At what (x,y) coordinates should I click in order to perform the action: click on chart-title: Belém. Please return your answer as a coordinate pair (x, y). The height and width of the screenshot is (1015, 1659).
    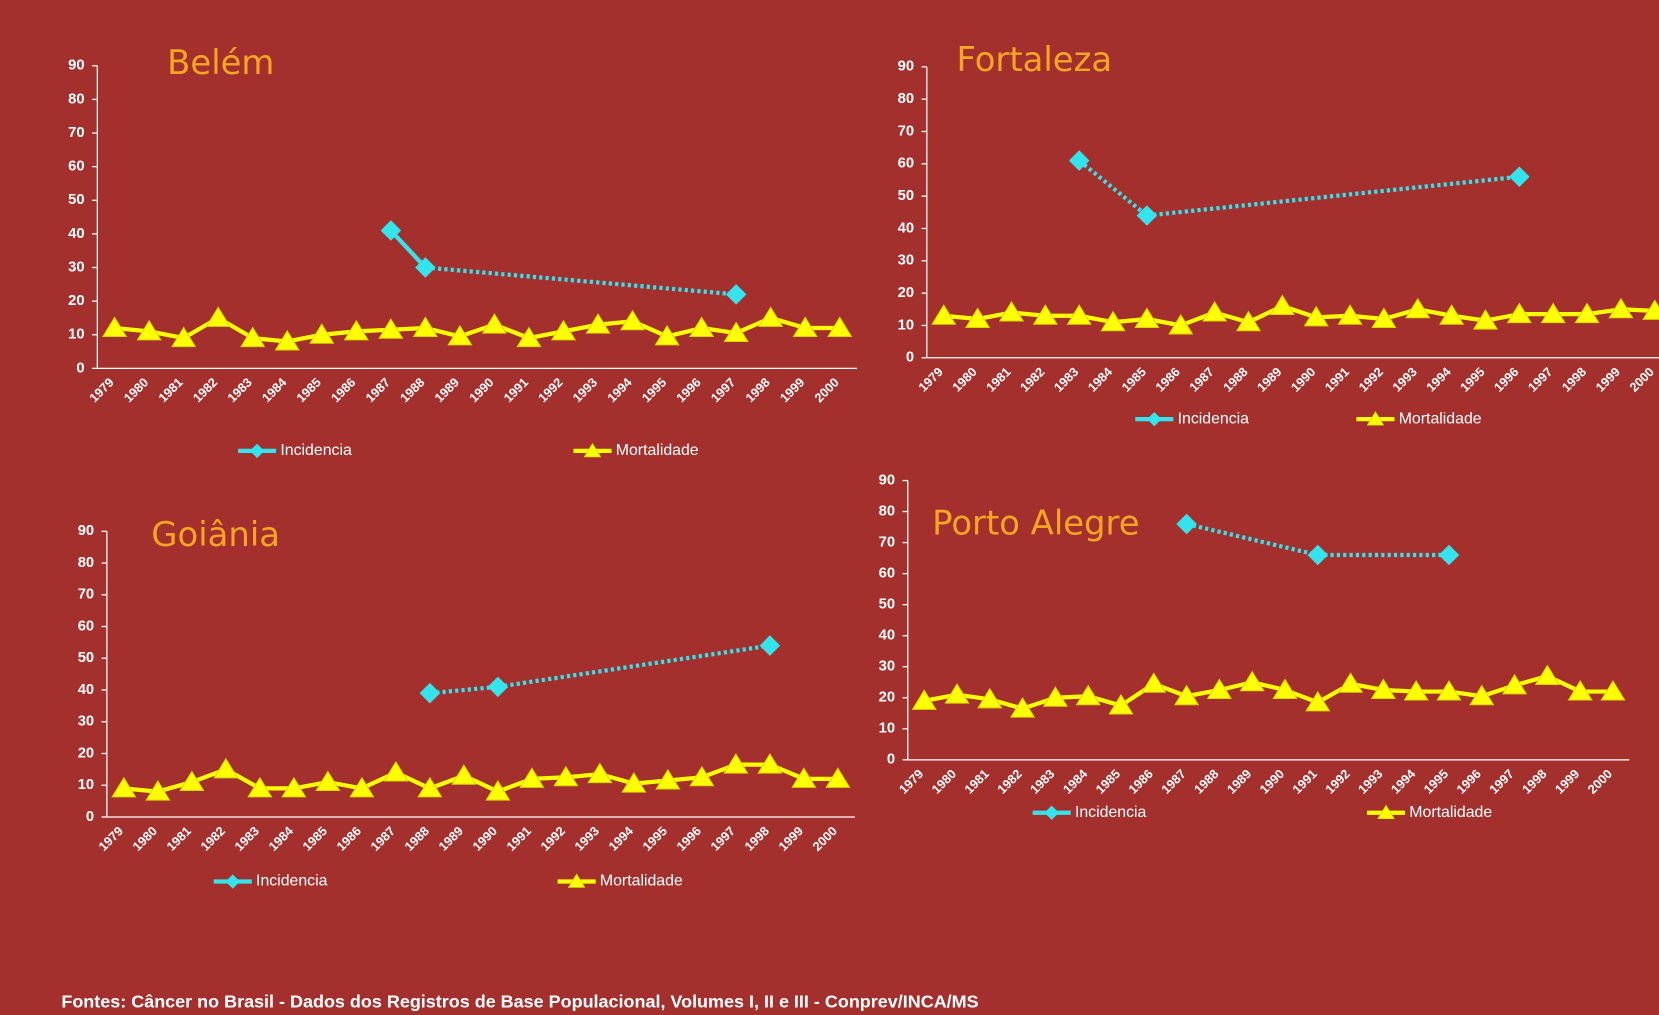
    Looking at the image, I should click on (220, 62).